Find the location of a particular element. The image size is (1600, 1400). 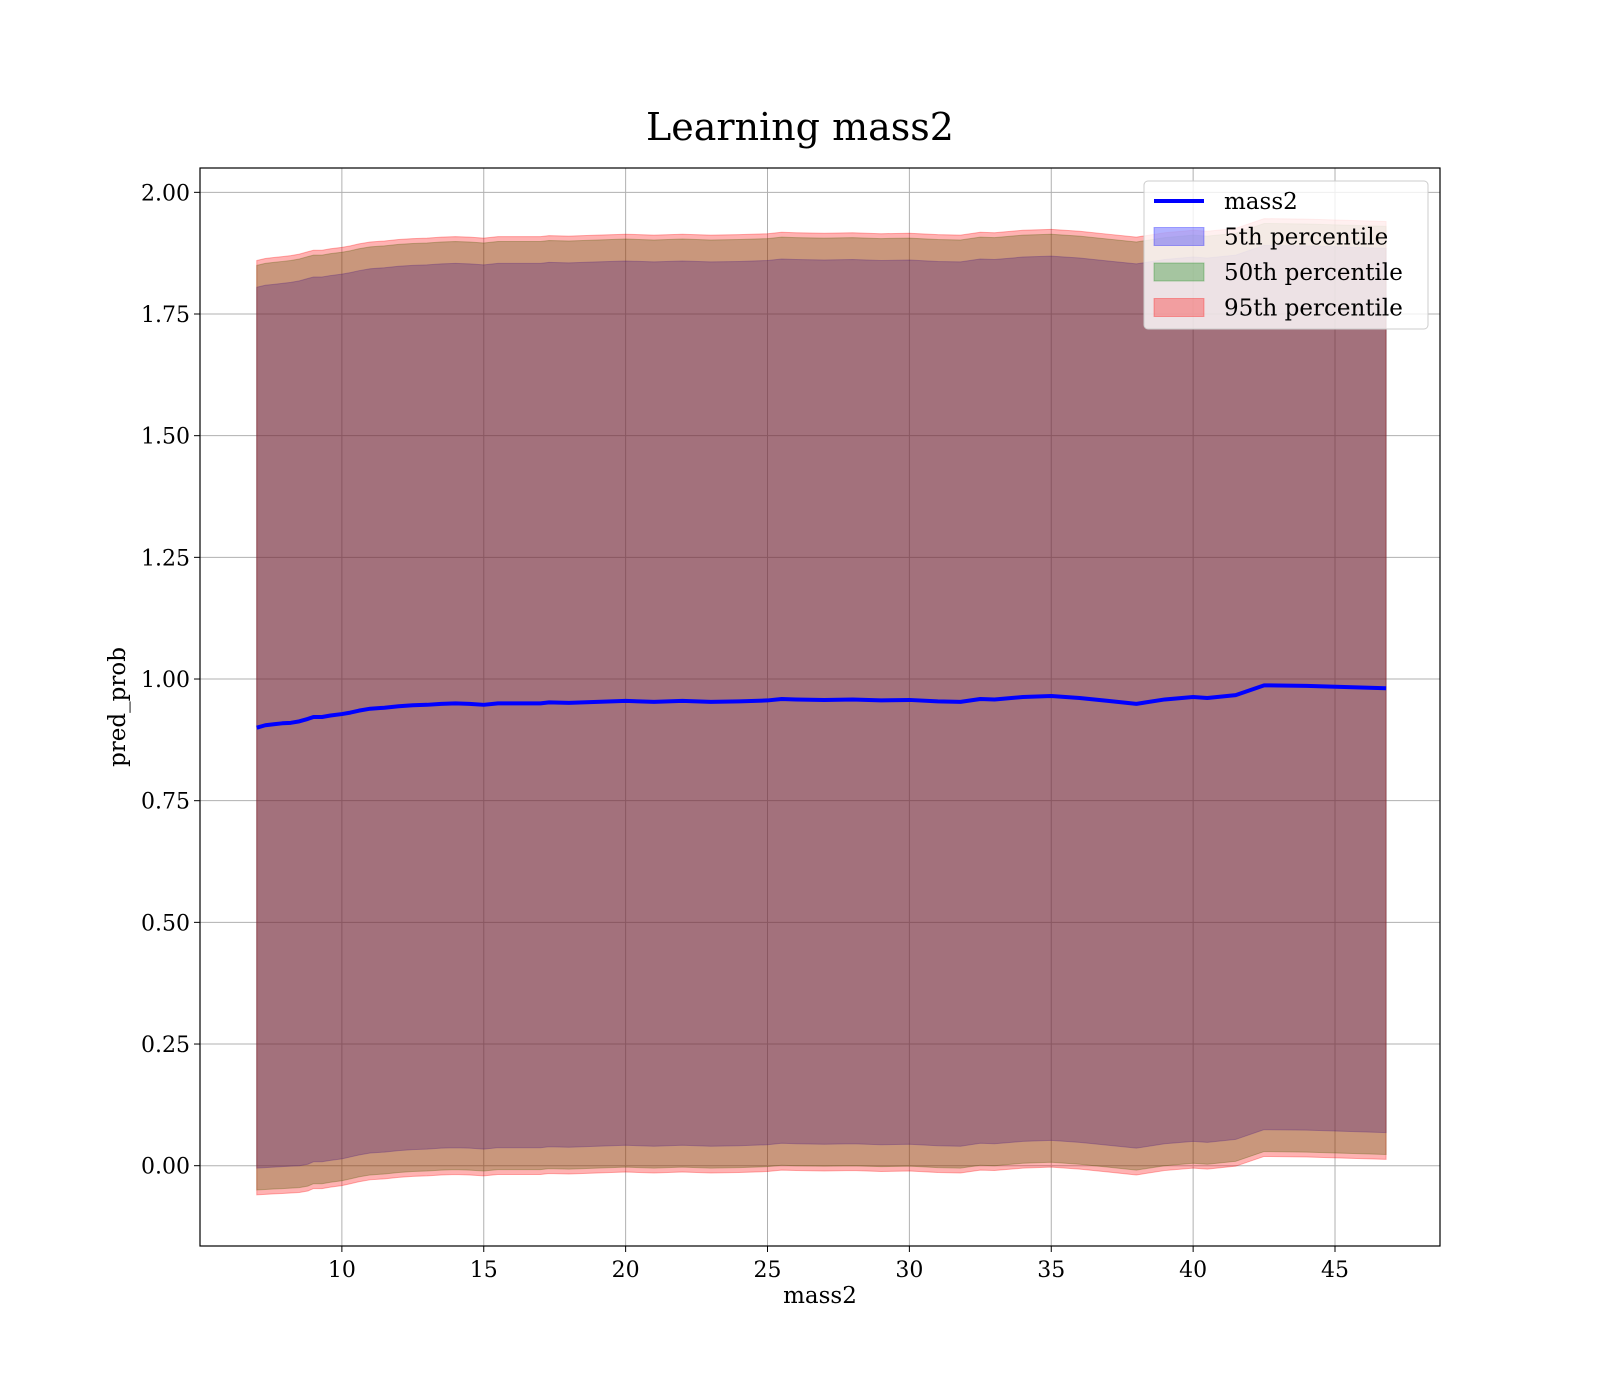

y-tick-label: 1.50 is located at coordinates (165, 437).